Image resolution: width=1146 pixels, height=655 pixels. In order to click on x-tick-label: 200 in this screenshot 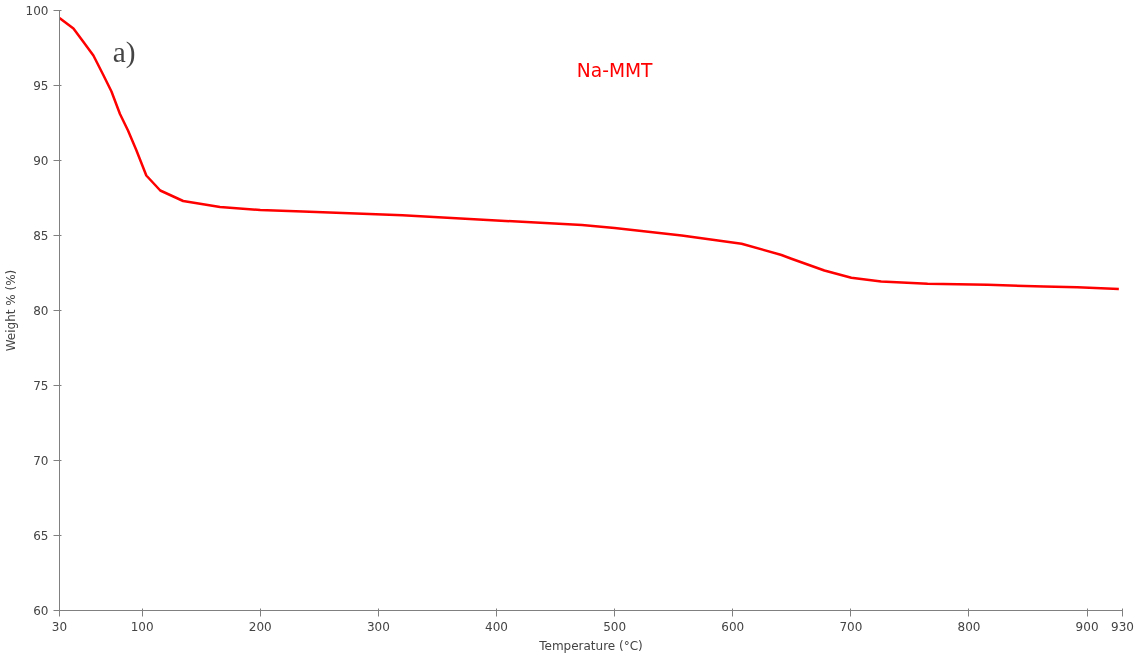, I will do `click(260, 626)`.